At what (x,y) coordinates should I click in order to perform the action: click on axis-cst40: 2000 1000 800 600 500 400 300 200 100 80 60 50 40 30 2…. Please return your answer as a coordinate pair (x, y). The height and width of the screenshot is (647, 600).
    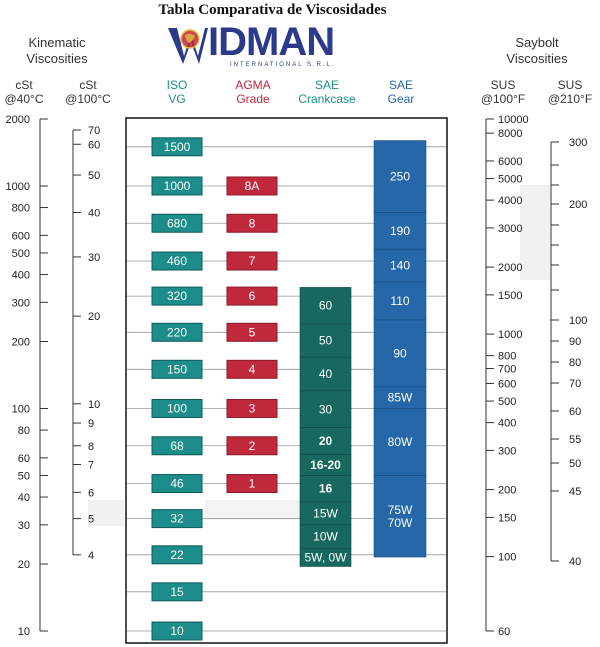
    Looking at the image, I should click on (27, 376).